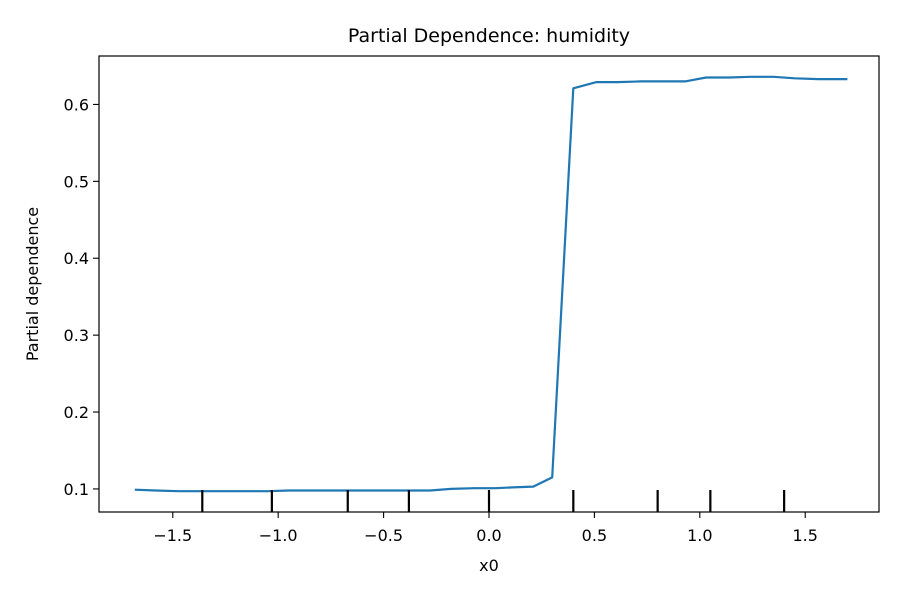 This screenshot has width=900, height=600. What do you see at coordinates (278, 535) in the screenshot?
I see `x-tick-label: −1.0` at bounding box center [278, 535].